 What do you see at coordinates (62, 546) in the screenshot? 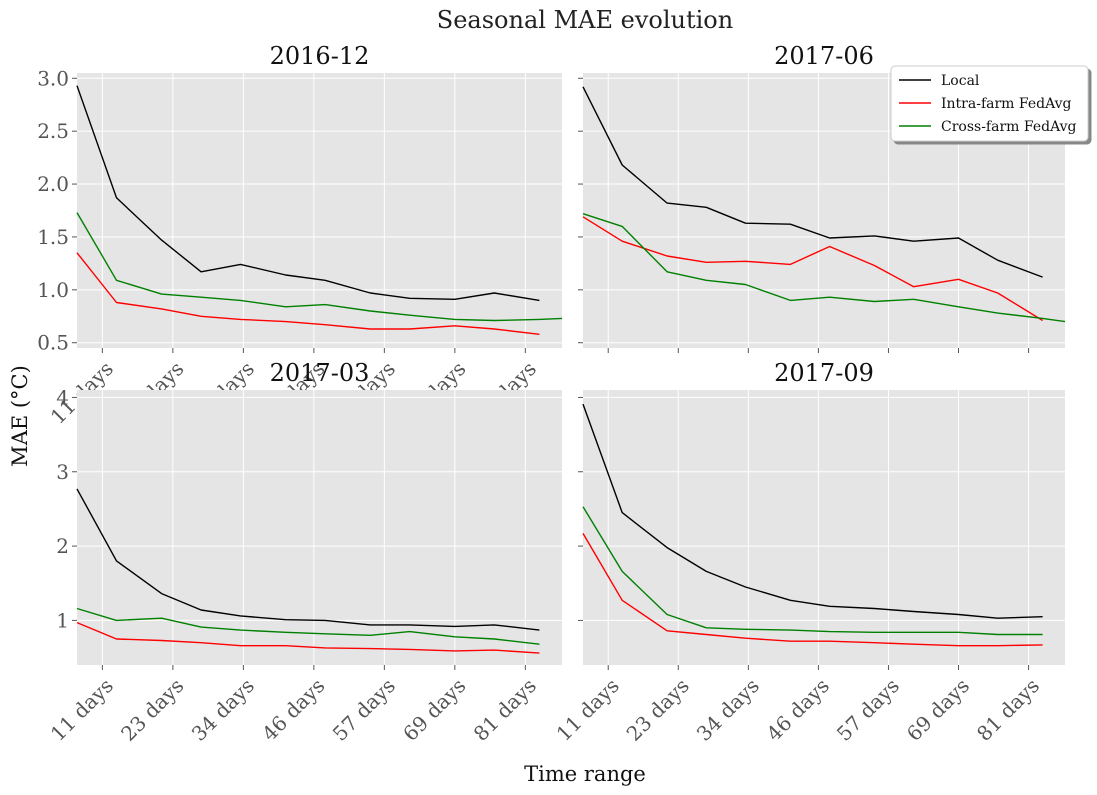
I see `y-tick-label: 2` at bounding box center [62, 546].